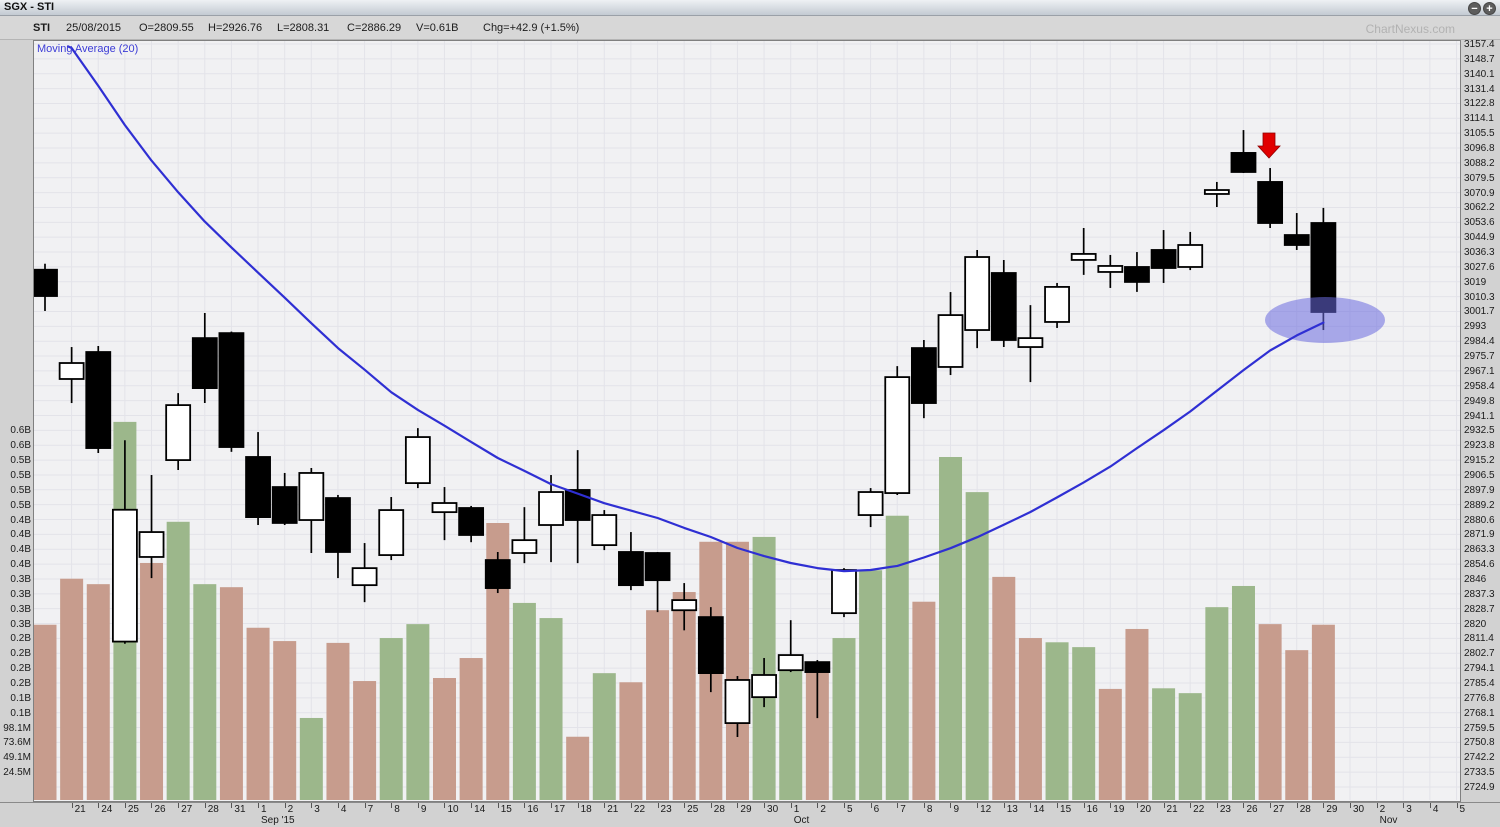  What do you see at coordinates (1479, 312) in the screenshot?
I see `price-tick-label: 3001.7` at bounding box center [1479, 312].